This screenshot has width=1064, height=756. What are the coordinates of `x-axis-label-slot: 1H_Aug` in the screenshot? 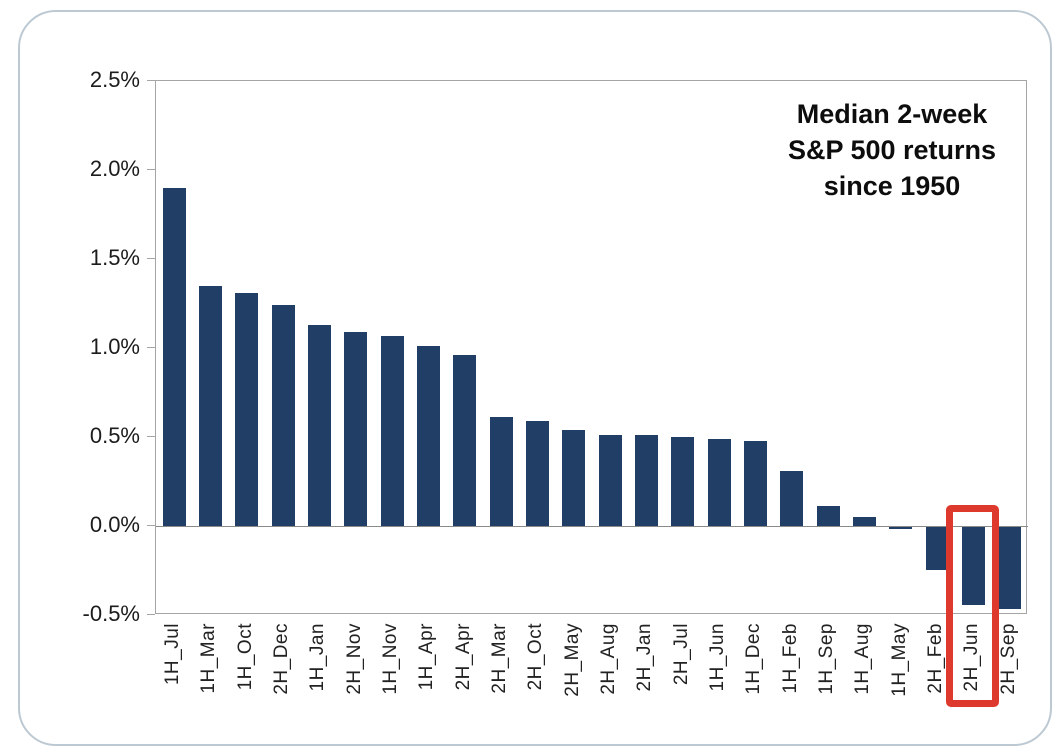 It's located at (863, 673).